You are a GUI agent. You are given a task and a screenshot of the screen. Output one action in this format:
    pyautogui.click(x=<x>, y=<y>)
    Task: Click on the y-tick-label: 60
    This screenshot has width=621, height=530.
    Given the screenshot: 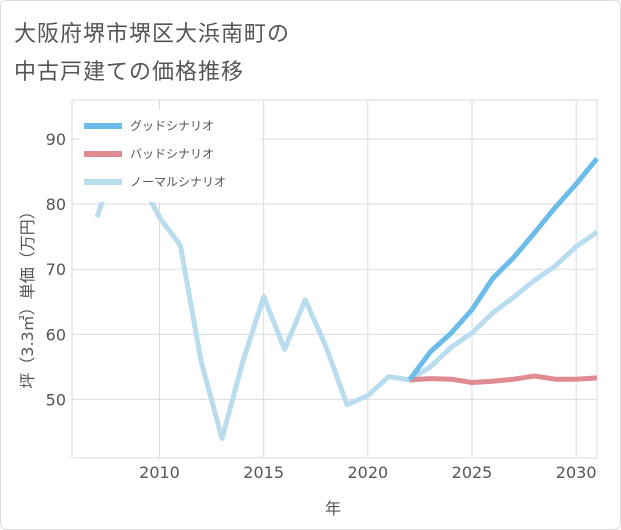 What is the action you would take?
    pyautogui.click(x=56, y=334)
    